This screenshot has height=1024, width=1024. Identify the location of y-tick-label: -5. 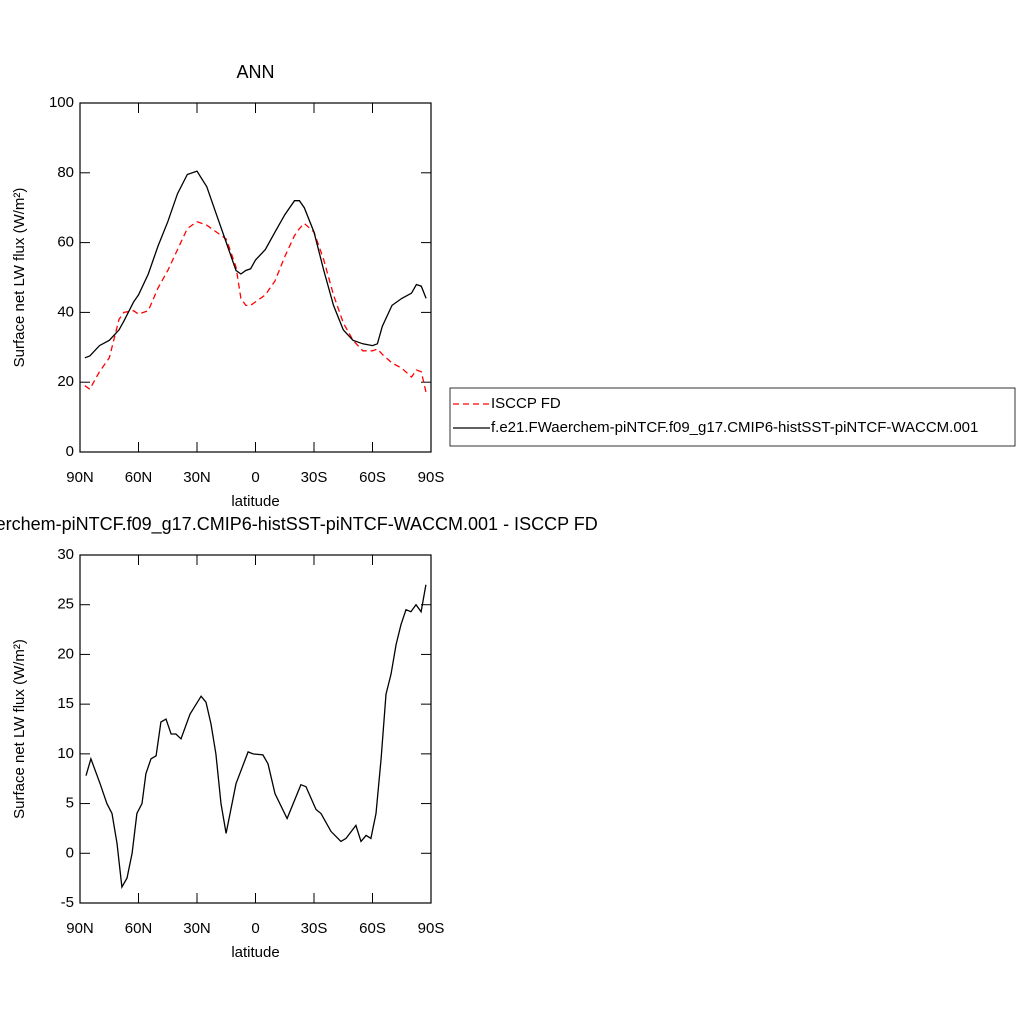
(67, 902).